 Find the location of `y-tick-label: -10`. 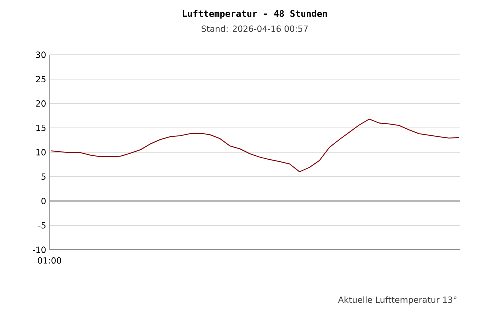

y-tick-label: -10 is located at coordinates (39, 250).